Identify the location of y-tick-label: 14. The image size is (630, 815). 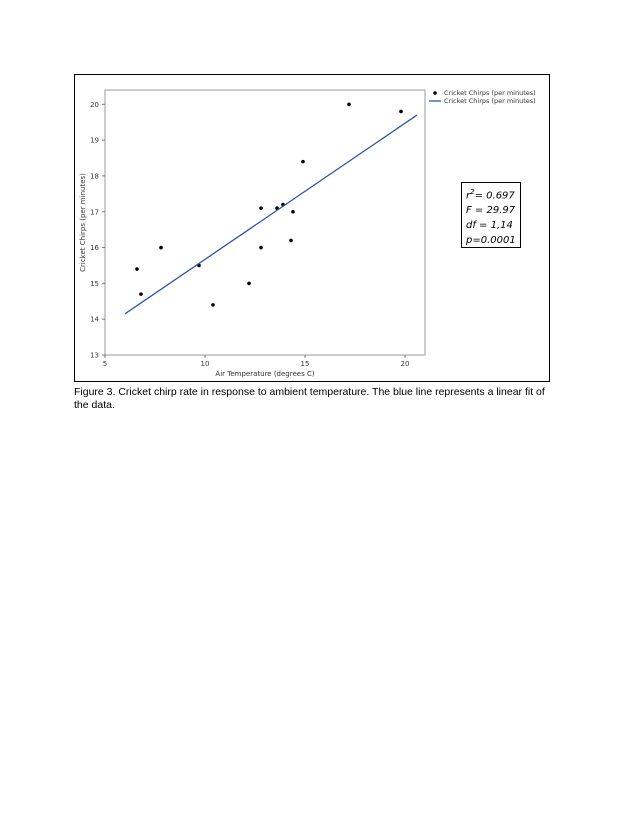
(94, 320).